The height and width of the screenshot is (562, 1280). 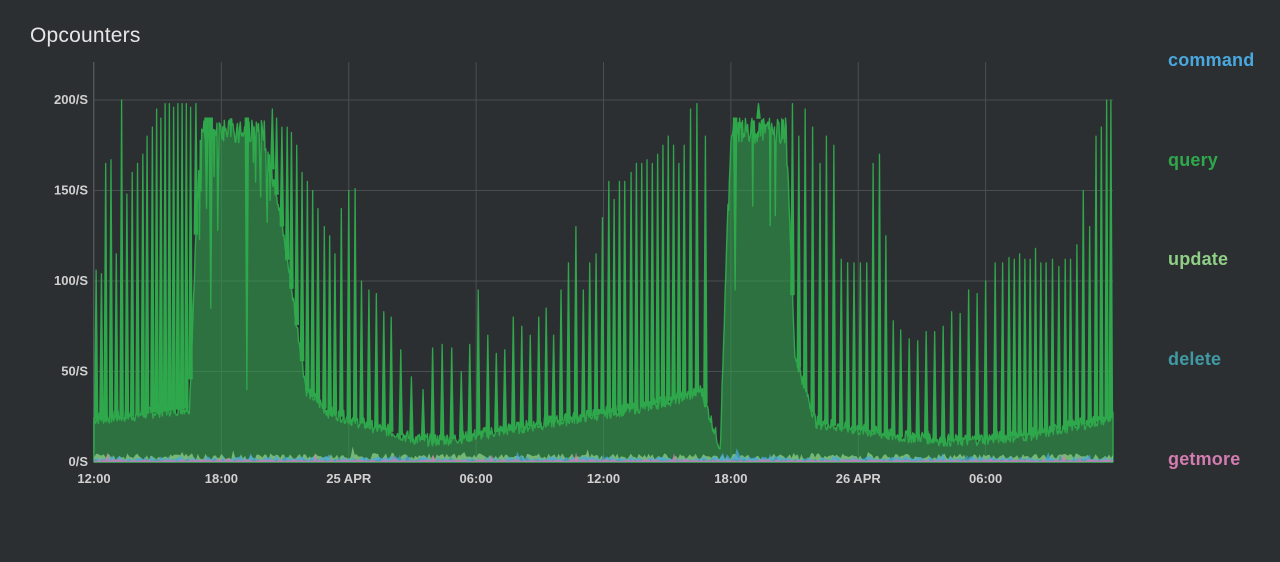 I want to click on y-tick-label: 200/S, so click(x=71, y=99).